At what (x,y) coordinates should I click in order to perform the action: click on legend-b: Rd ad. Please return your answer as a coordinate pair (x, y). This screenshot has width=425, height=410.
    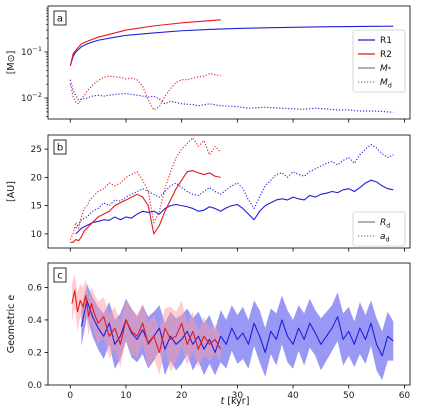
    Looking at the image, I should click on (379, 229).